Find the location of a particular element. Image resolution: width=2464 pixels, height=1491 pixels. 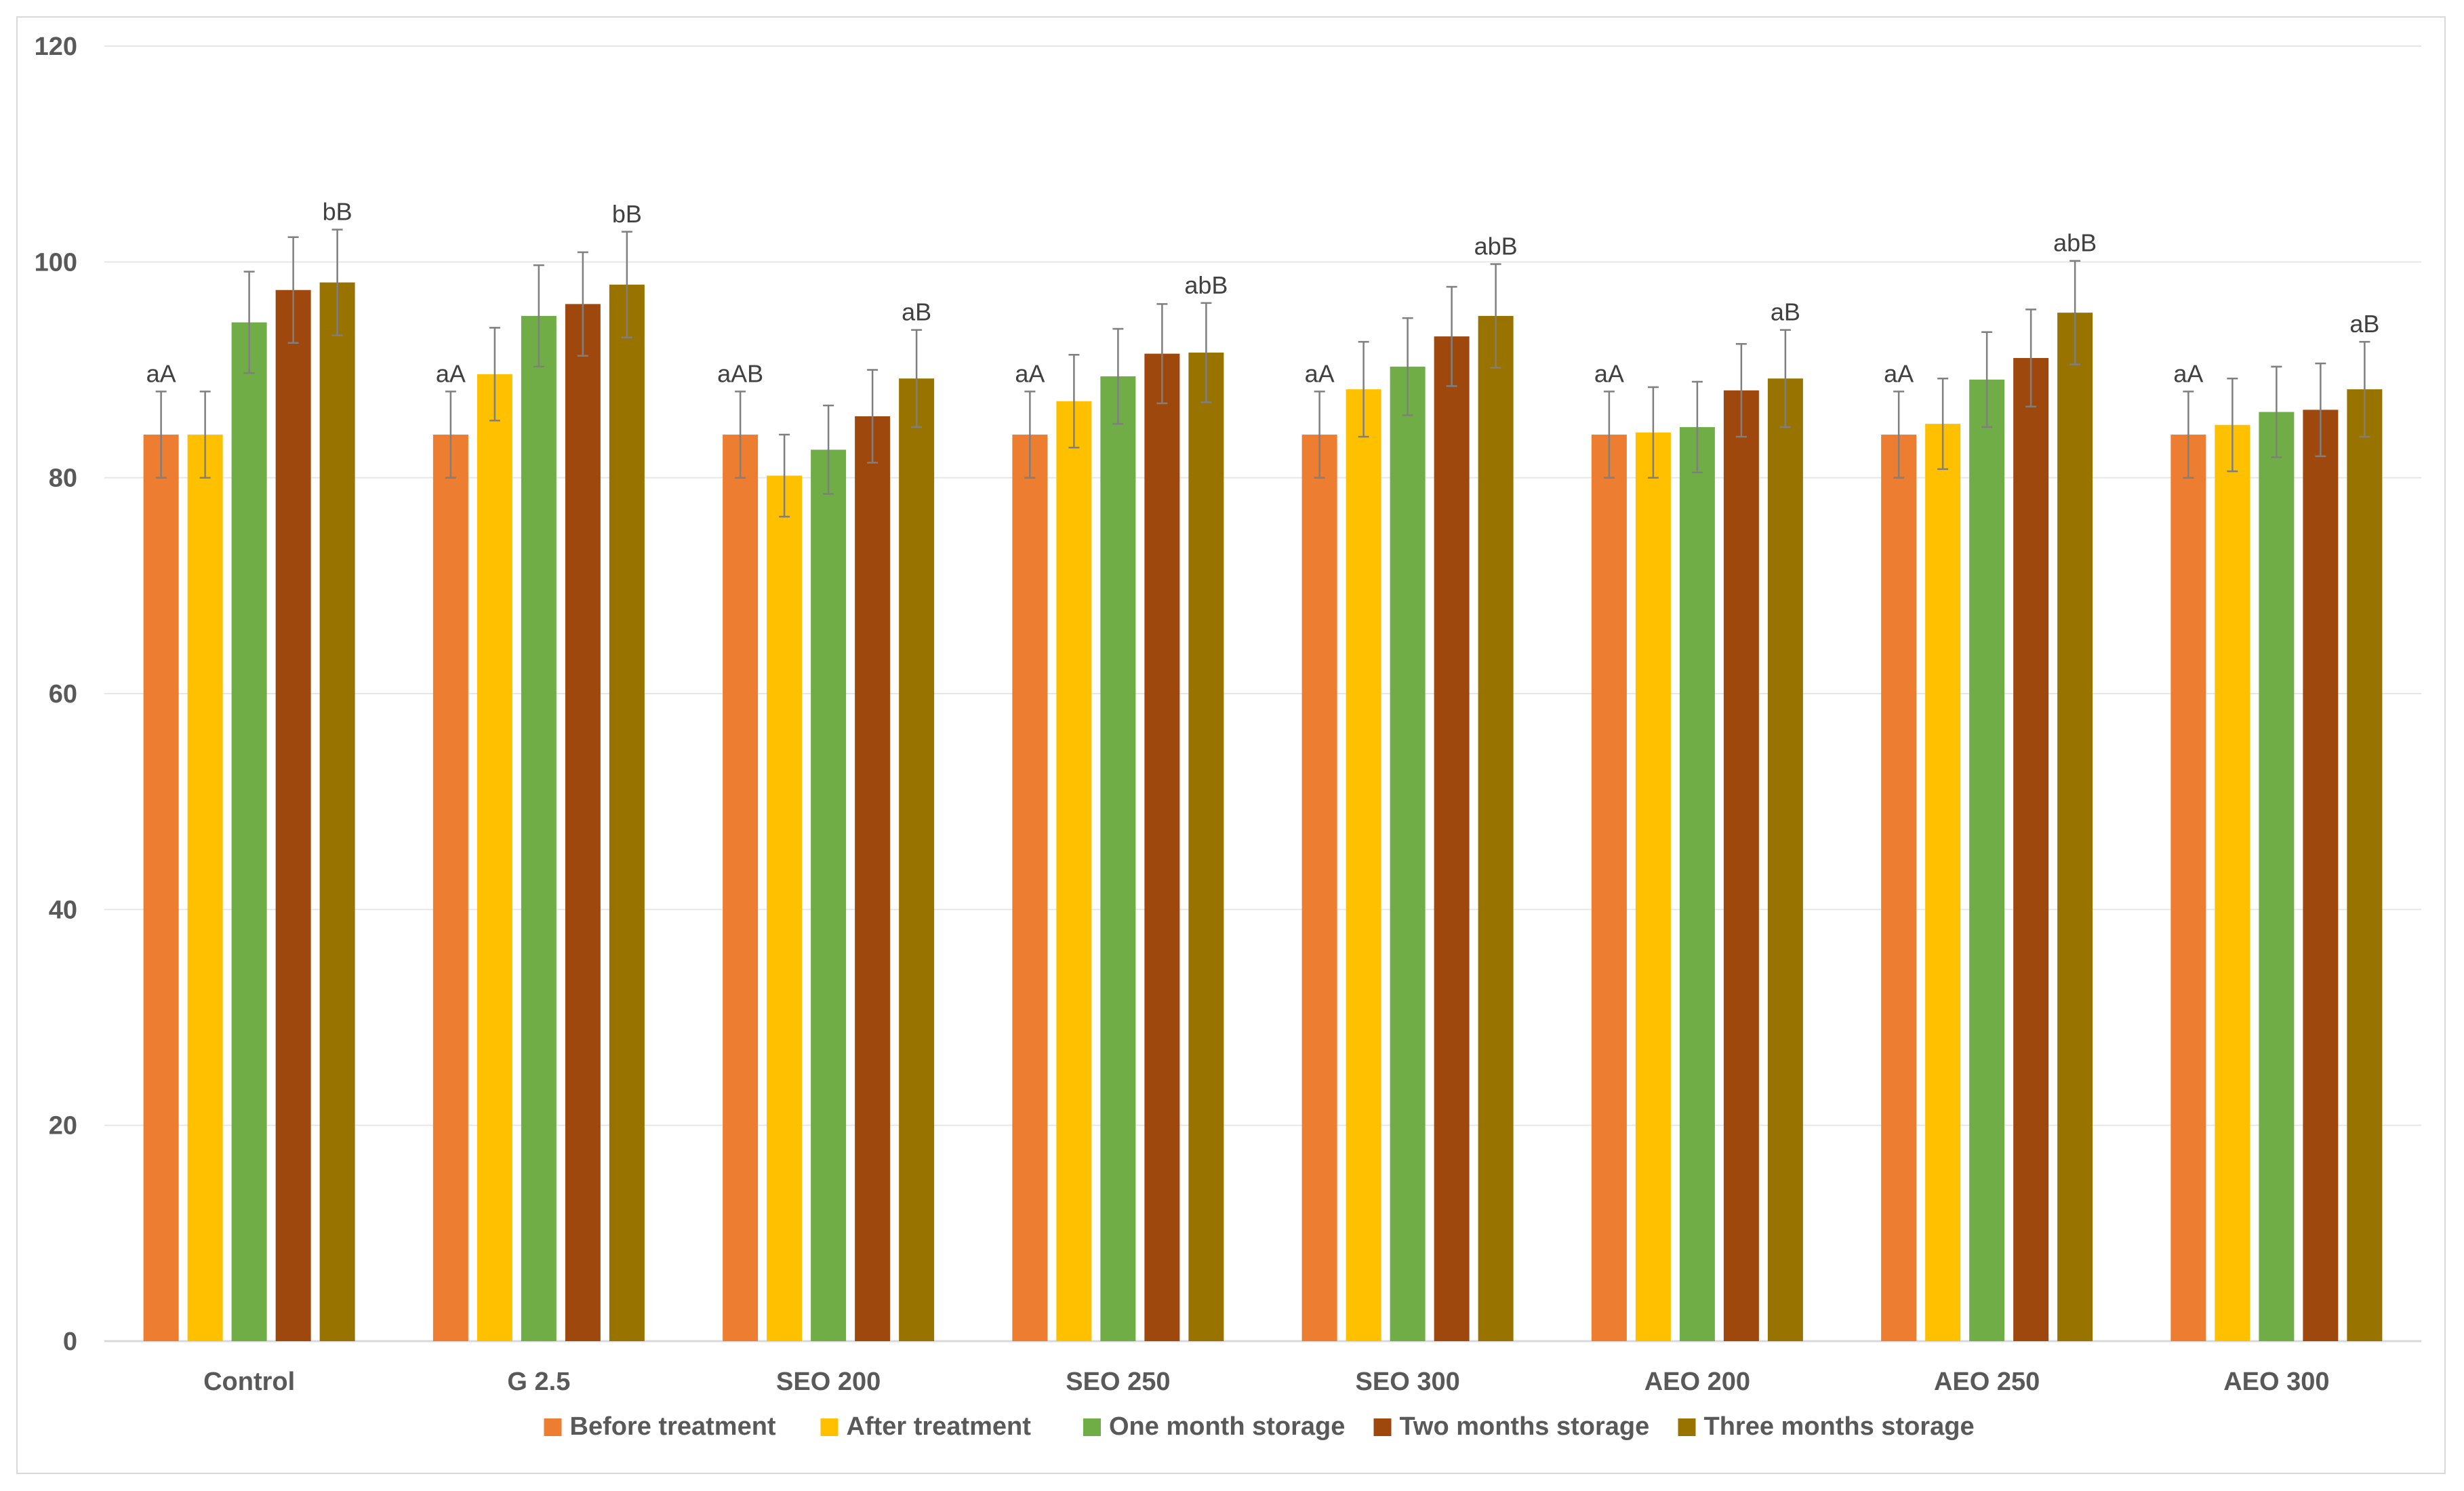

y-tick-label: 80 is located at coordinates (63, 479).